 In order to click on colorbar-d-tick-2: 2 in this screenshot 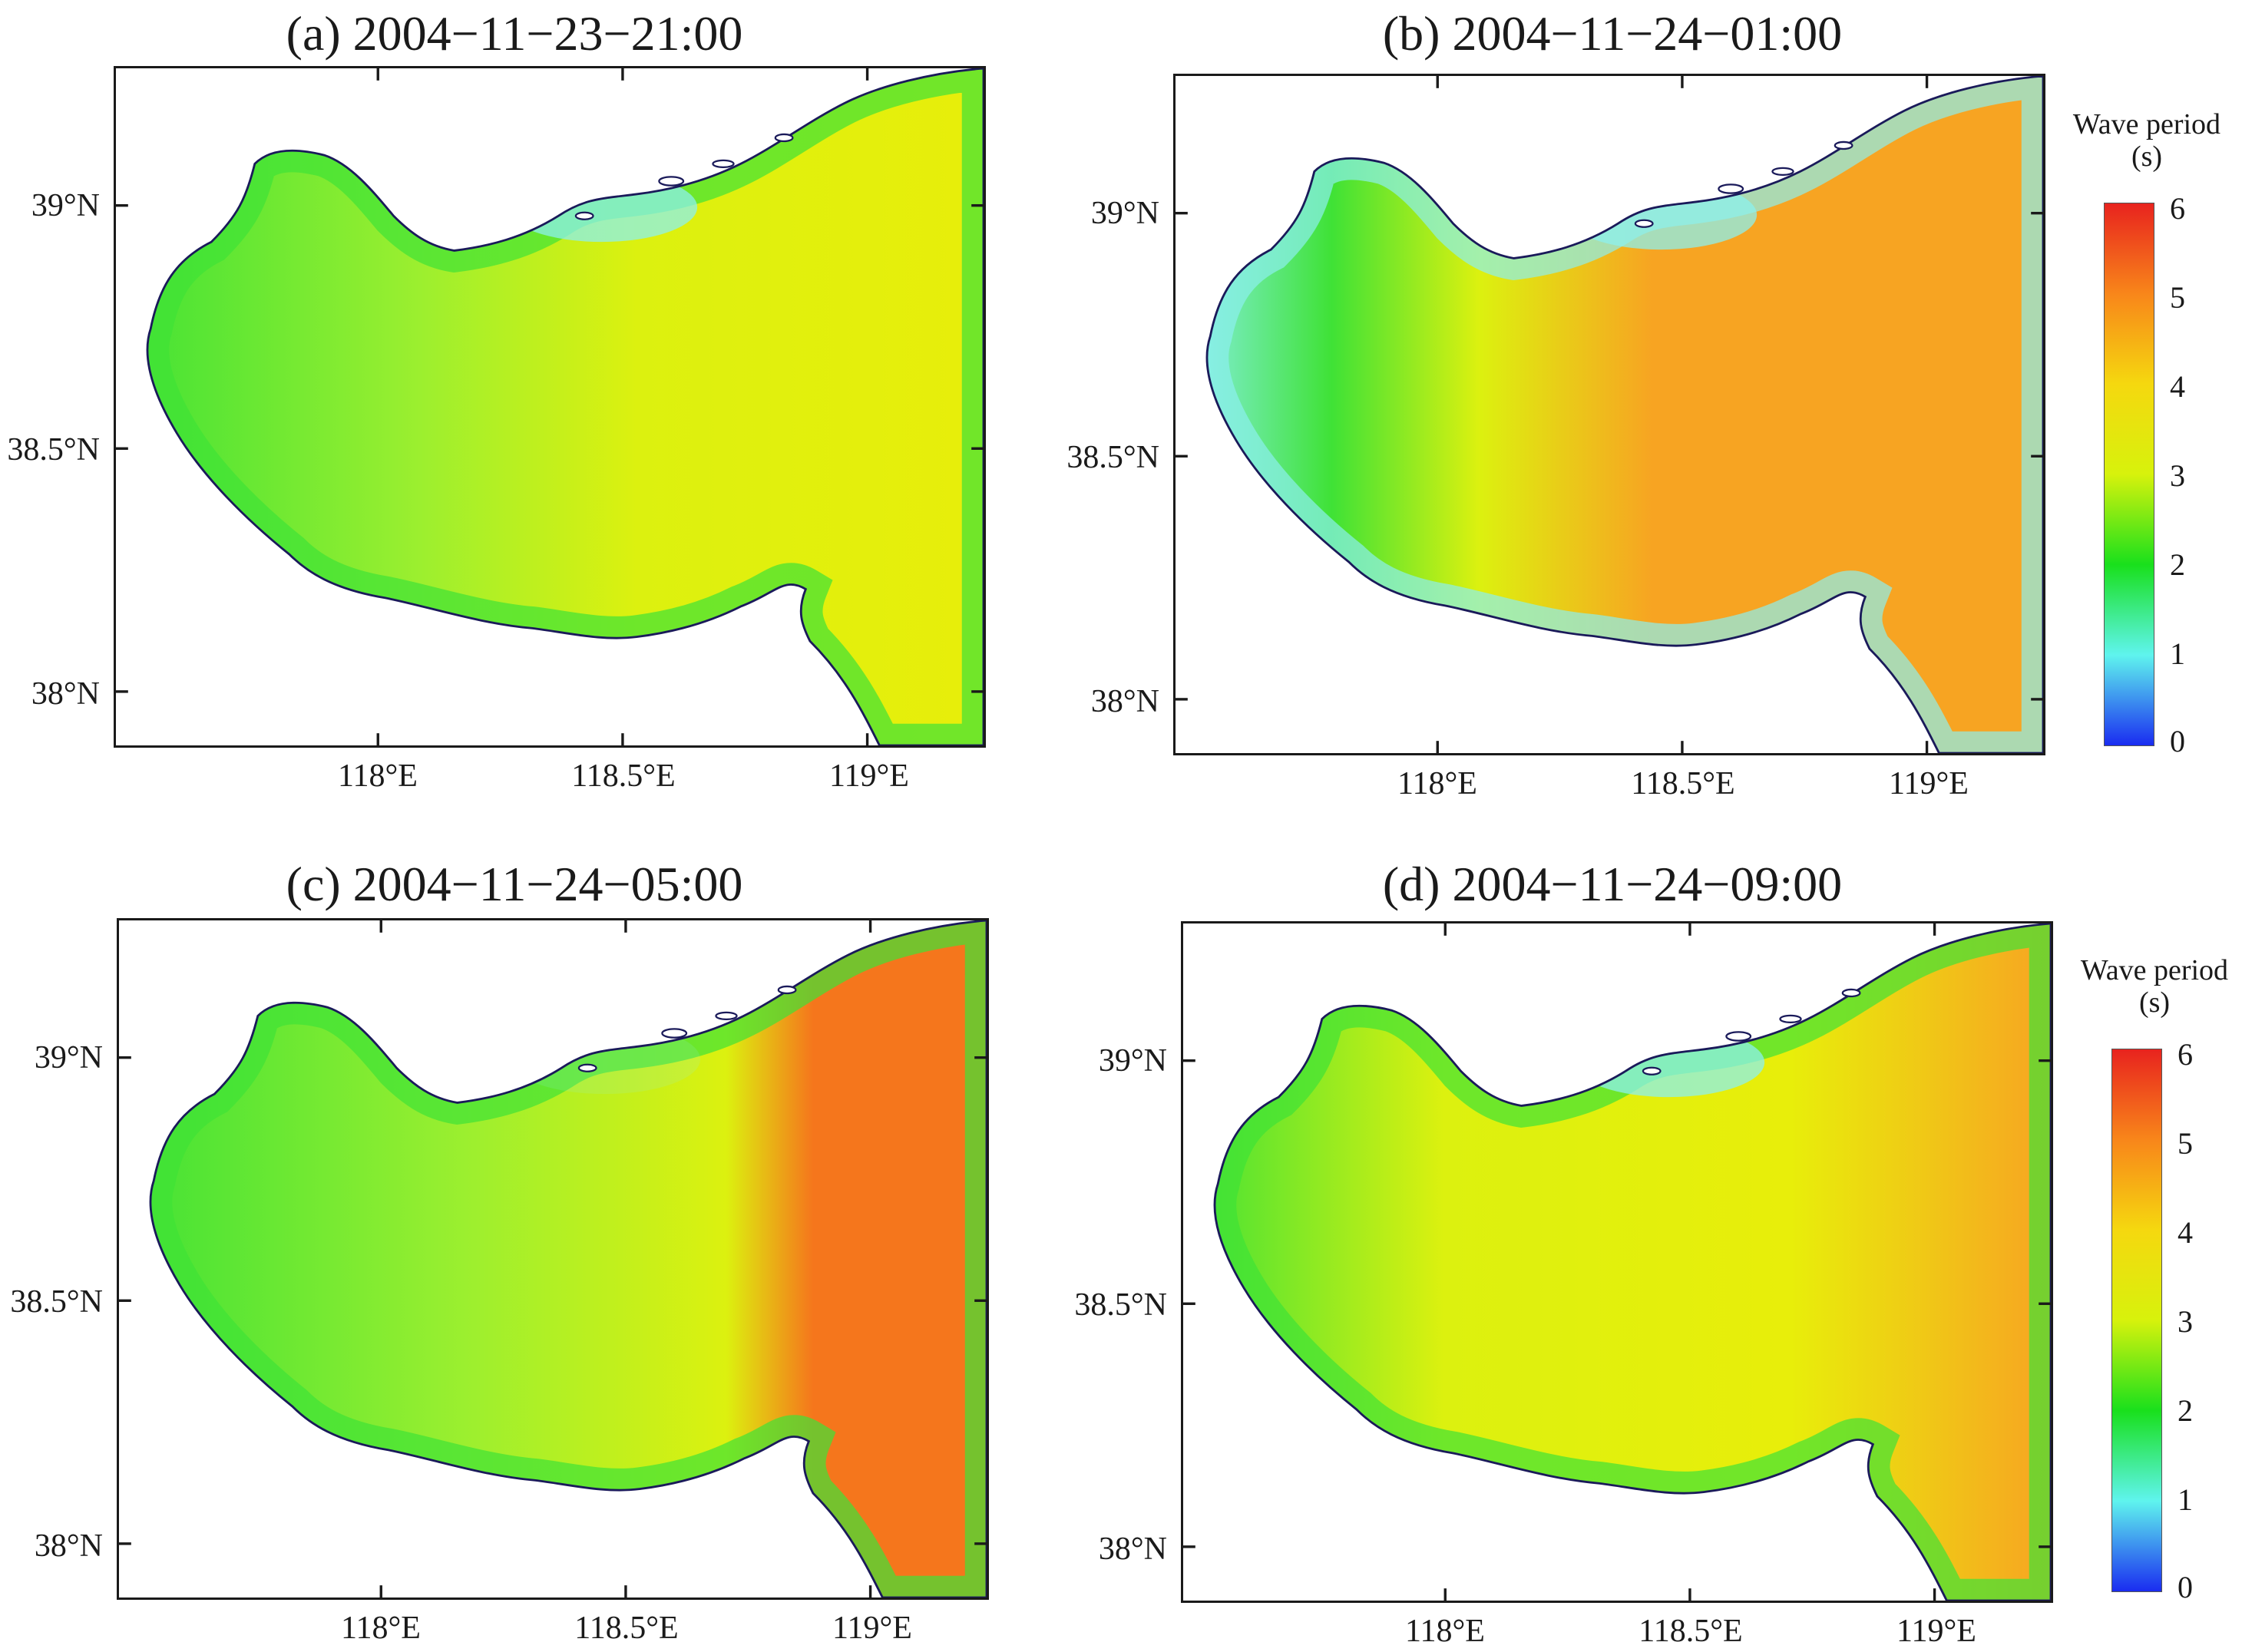, I will do `click(2185, 1410)`.